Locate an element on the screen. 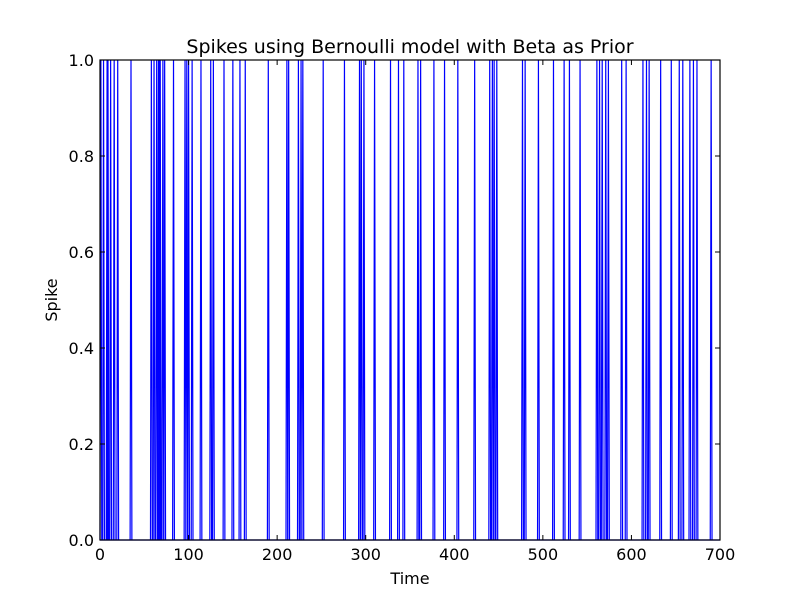 The width and height of the screenshot is (800, 600). x-tick-label: 200 is located at coordinates (277, 554).